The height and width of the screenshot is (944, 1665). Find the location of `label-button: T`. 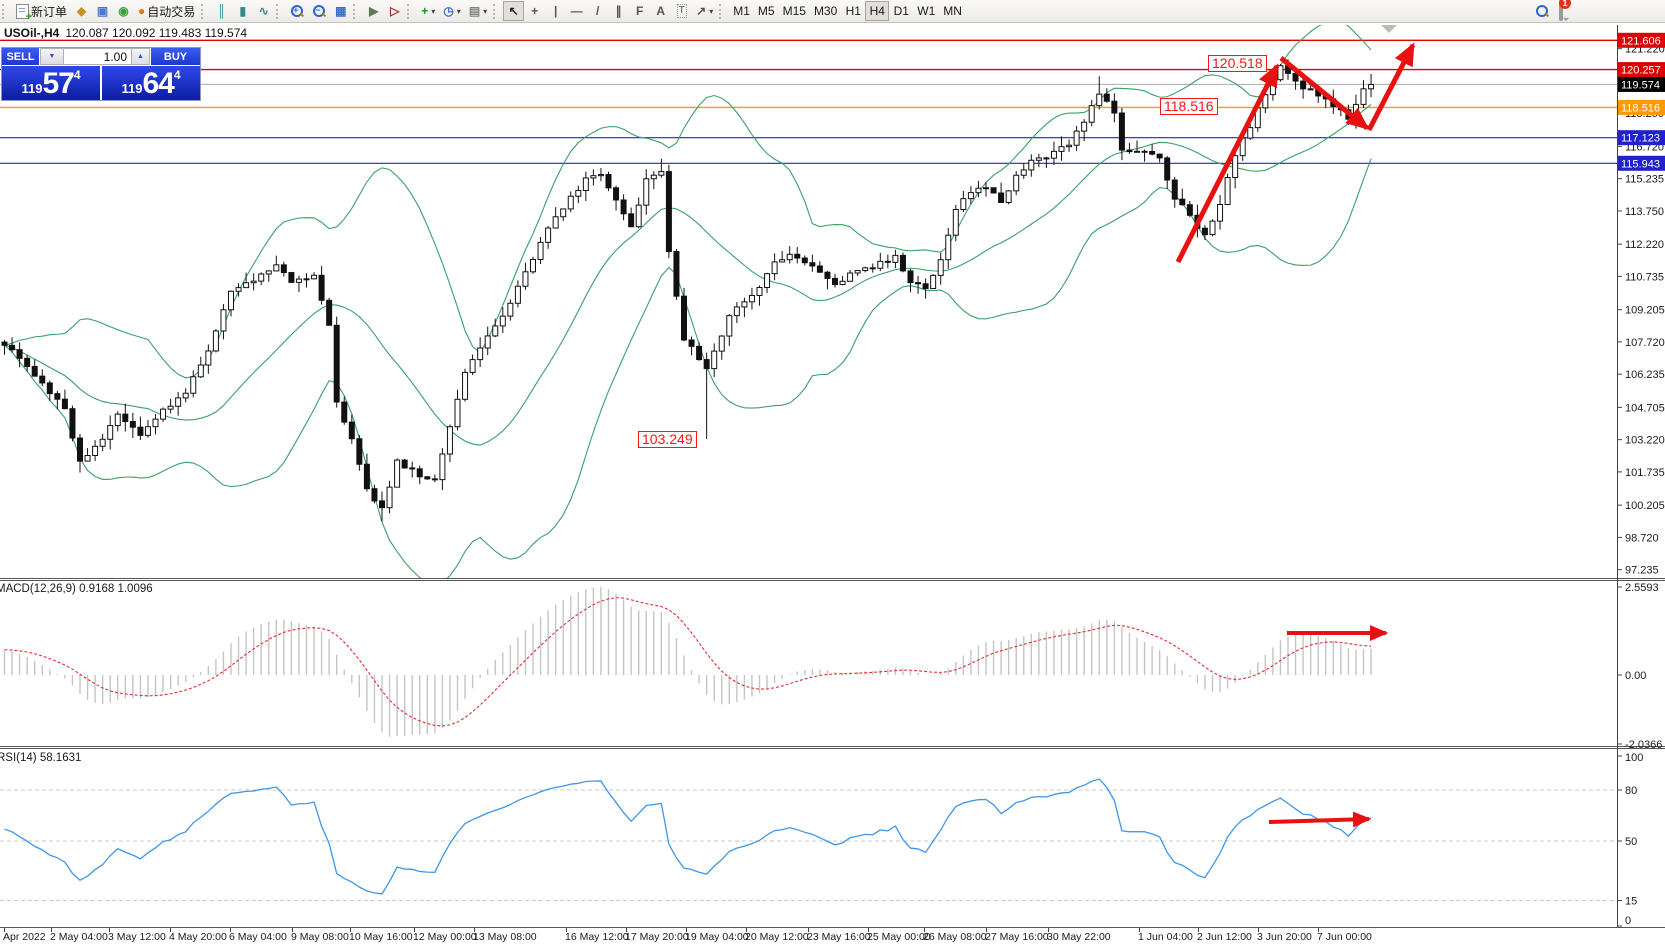

label-button: T is located at coordinates (681, 11).